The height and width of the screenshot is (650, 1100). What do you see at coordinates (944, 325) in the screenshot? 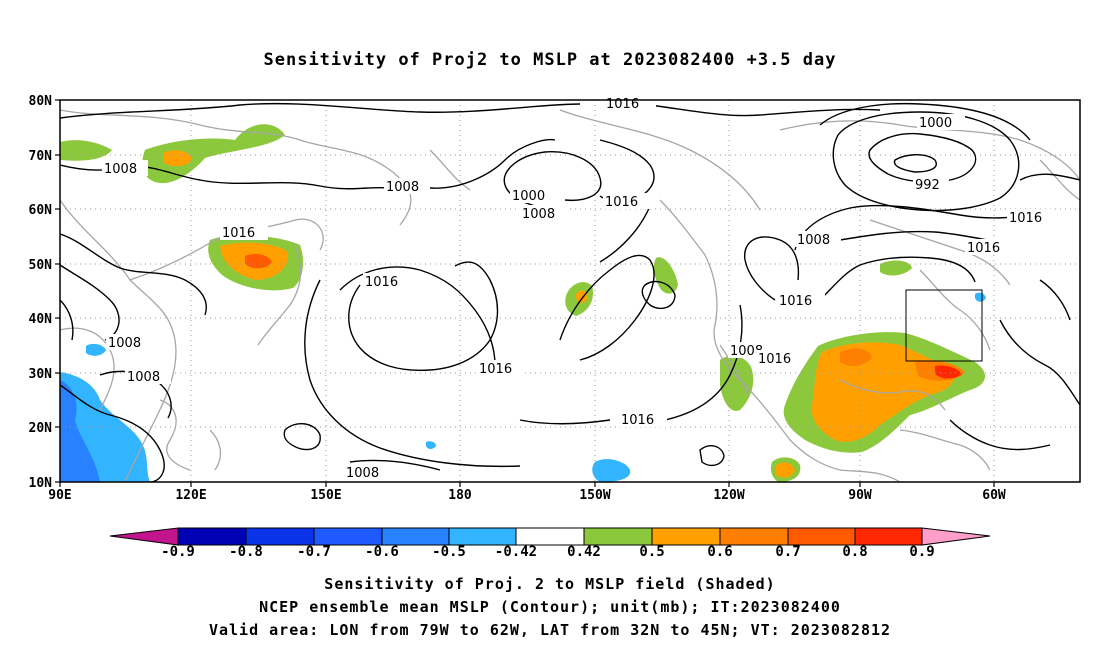
I see `valid-area-box` at bounding box center [944, 325].